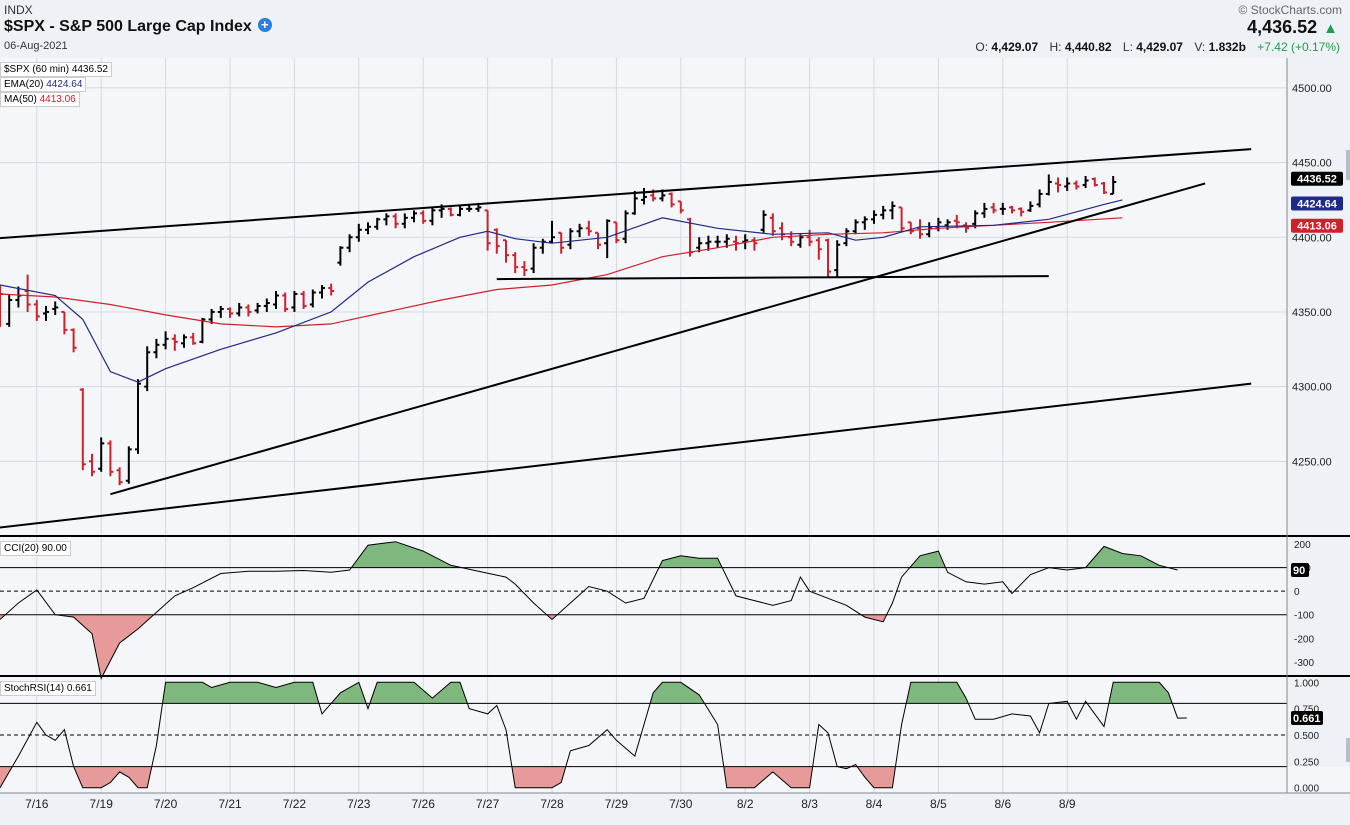 The image size is (1350, 825). What do you see at coordinates (589, 645) in the screenshot?
I see `cci-oversold-fill` at bounding box center [589, 645].